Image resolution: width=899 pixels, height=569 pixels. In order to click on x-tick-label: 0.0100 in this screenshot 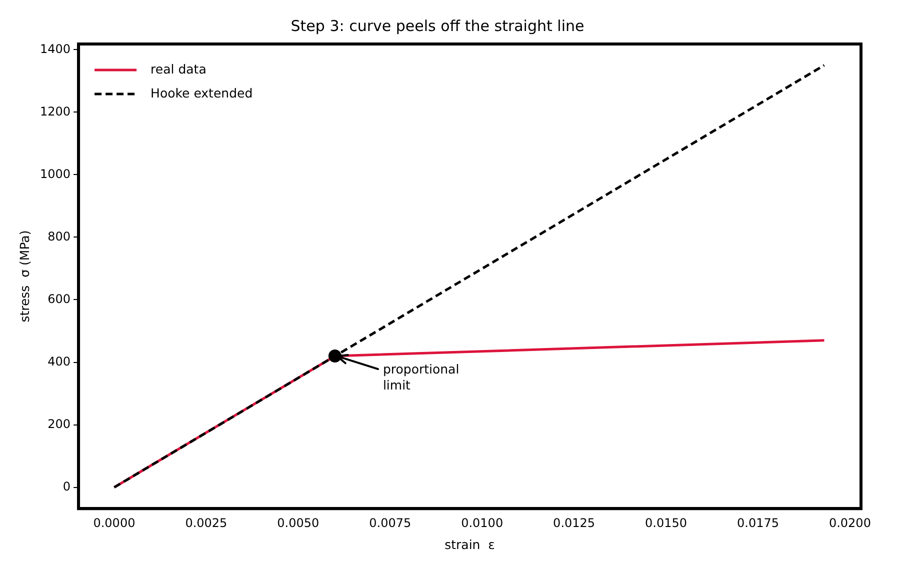, I will do `click(482, 523)`.